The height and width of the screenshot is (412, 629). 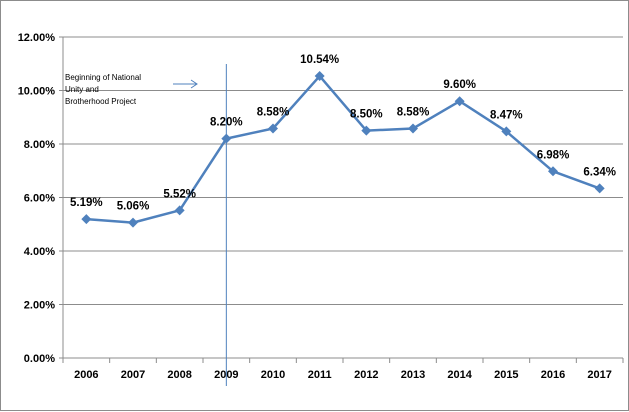 What do you see at coordinates (226, 123) in the screenshot?
I see `data-label: 8.20%` at bounding box center [226, 123].